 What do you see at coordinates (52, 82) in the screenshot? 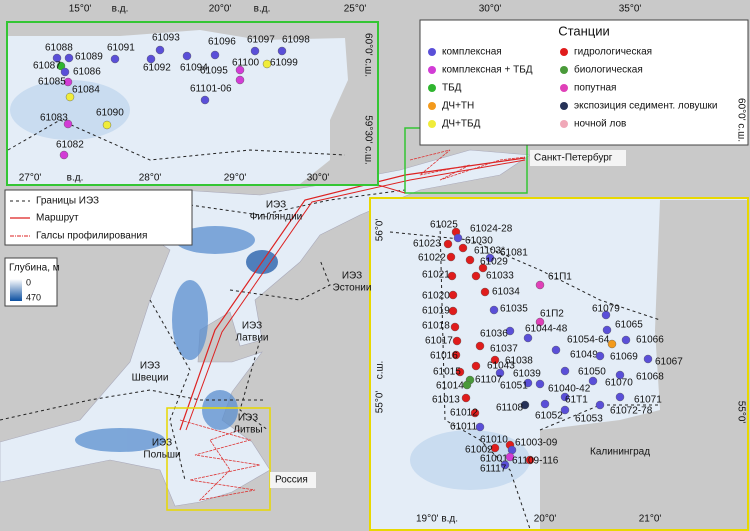
I see `station-label: 61085` at bounding box center [52, 82].